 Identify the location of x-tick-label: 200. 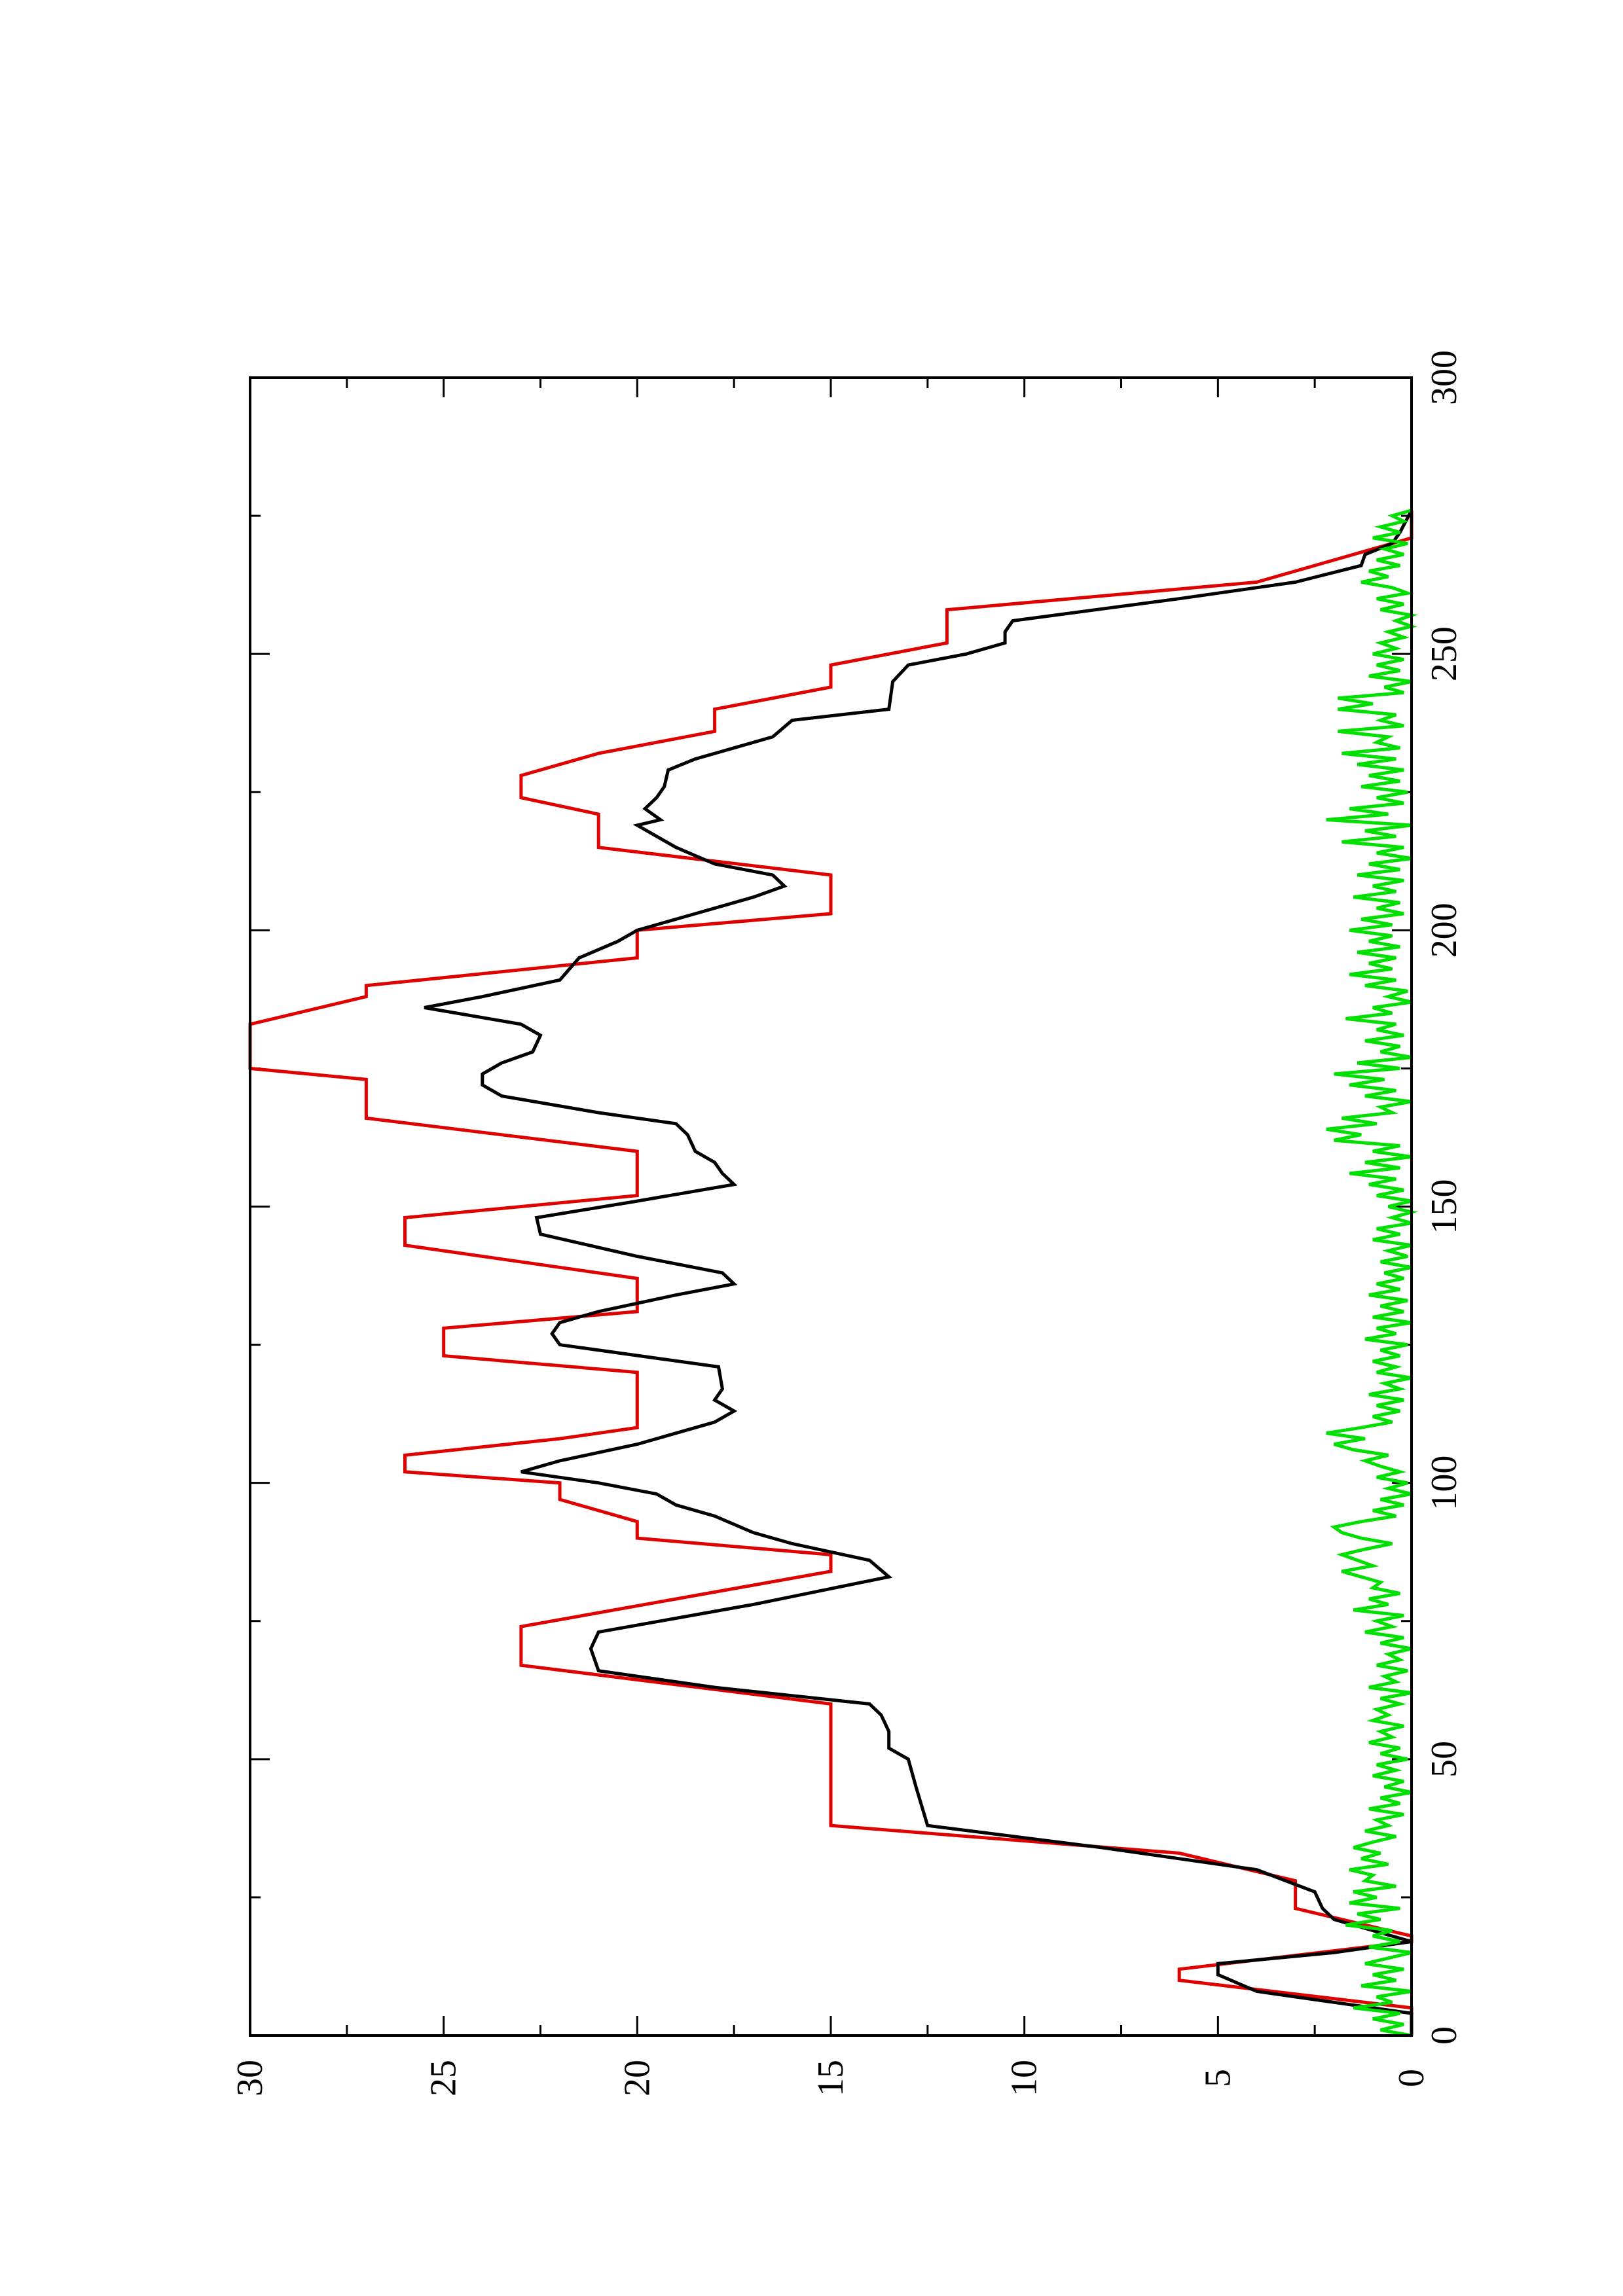
(1444, 930).